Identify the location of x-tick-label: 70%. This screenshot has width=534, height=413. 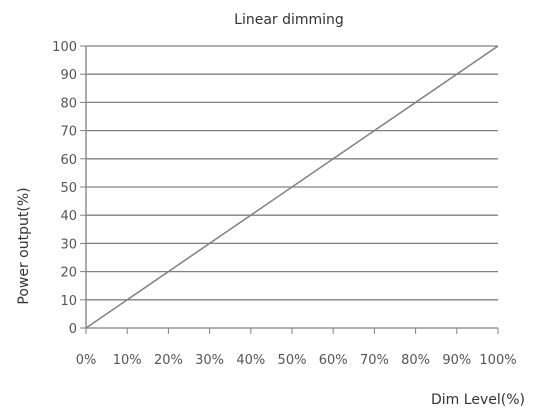
(374, 360).